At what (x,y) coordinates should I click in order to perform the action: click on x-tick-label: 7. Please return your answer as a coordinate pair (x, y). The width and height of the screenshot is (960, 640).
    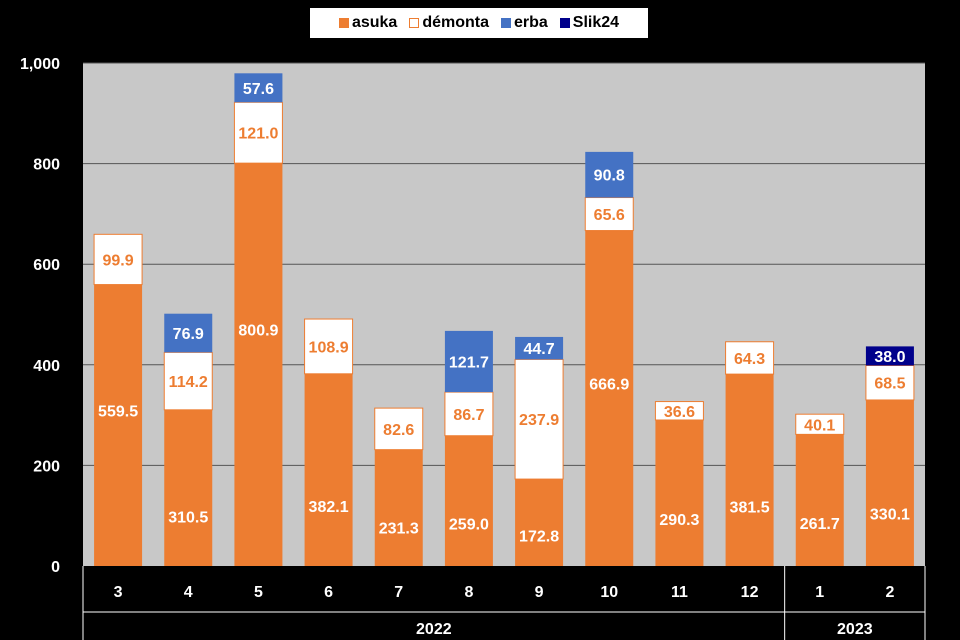
    Looking at the image, I should click on (398, 592).